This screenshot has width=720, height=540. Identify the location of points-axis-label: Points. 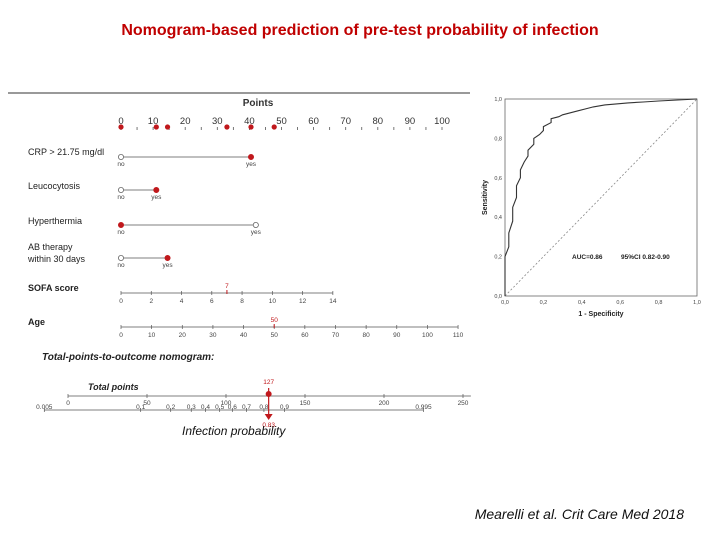
(258, 103).